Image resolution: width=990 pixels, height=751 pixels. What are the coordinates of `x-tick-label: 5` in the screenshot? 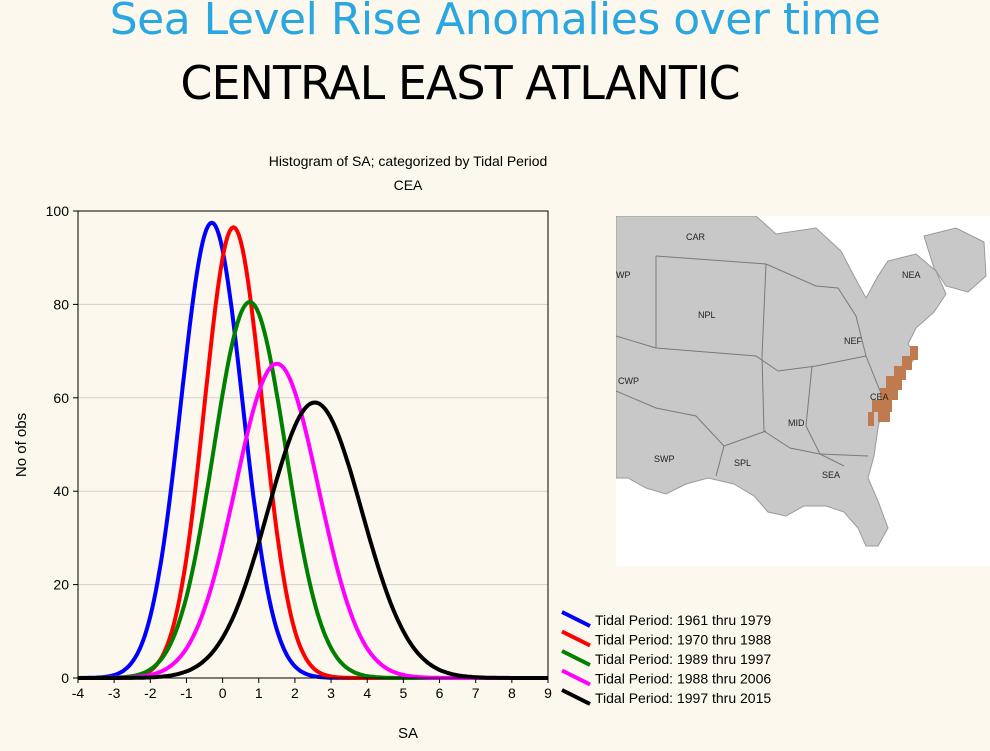 It's located at (403, 693).